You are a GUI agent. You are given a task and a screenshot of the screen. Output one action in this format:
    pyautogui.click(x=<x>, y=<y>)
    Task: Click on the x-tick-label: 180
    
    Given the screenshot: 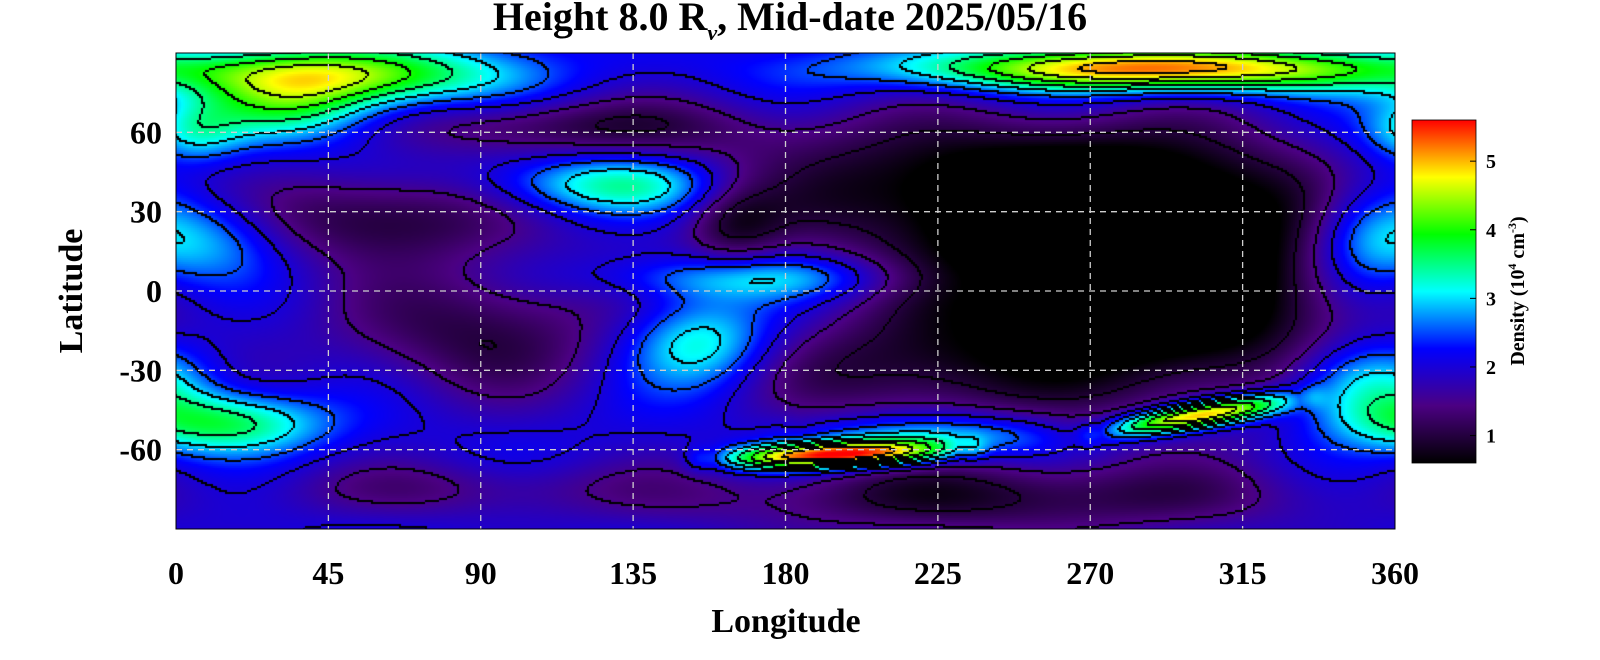 What is the action you would take?
    pyautogui.click(x=786, y=573)
    